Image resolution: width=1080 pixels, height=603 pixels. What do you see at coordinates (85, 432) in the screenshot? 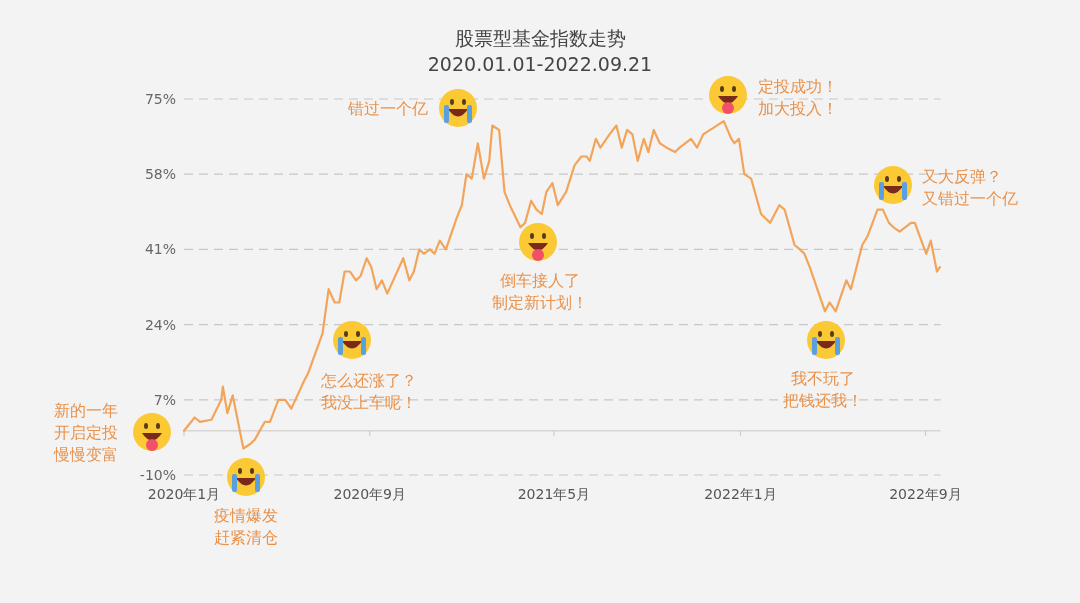
I see `text: 新的一年开启定投慢慢变富` at bounding box center [85, 432].